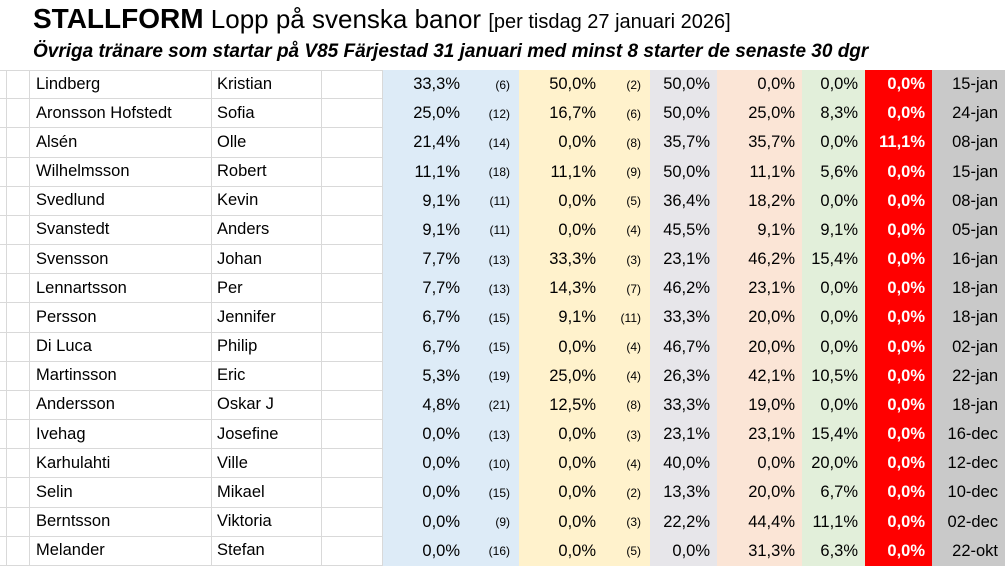 The image size is (1005, 566). I want to click on cell-pct-green: 6,3%, so click(833, 551).